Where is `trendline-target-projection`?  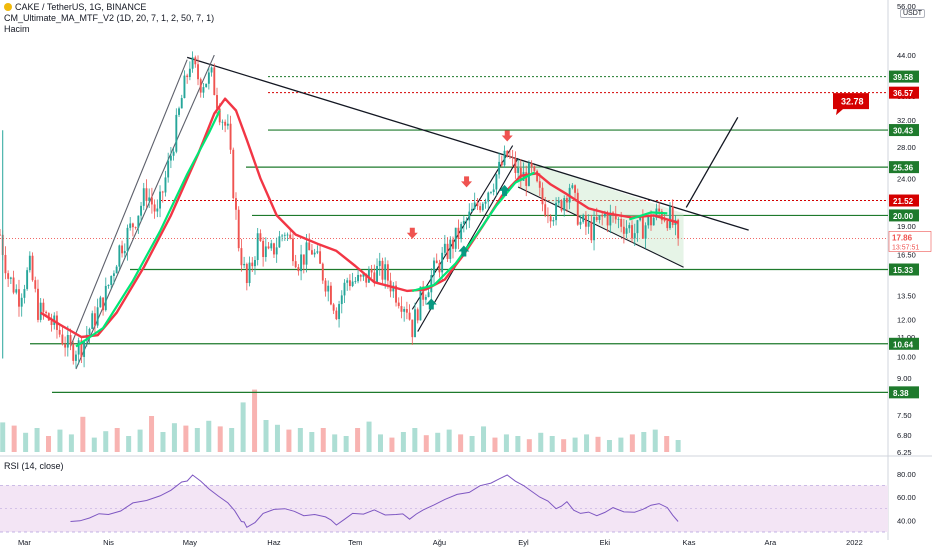 trendline-target-projection is located at coordinates (712, 162).